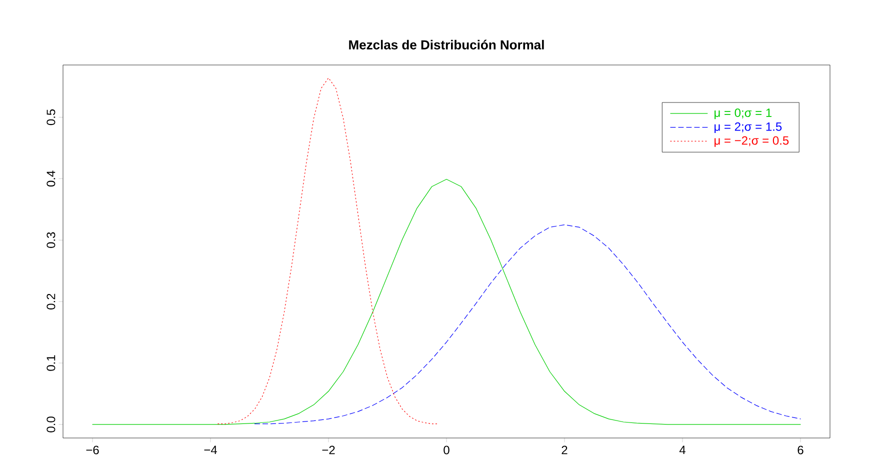  What do you see at coordinates (446, 45) in the screenshot?
I see `chart-title: Mezclas de Distribución Normal` at bounding box center [446, 45].